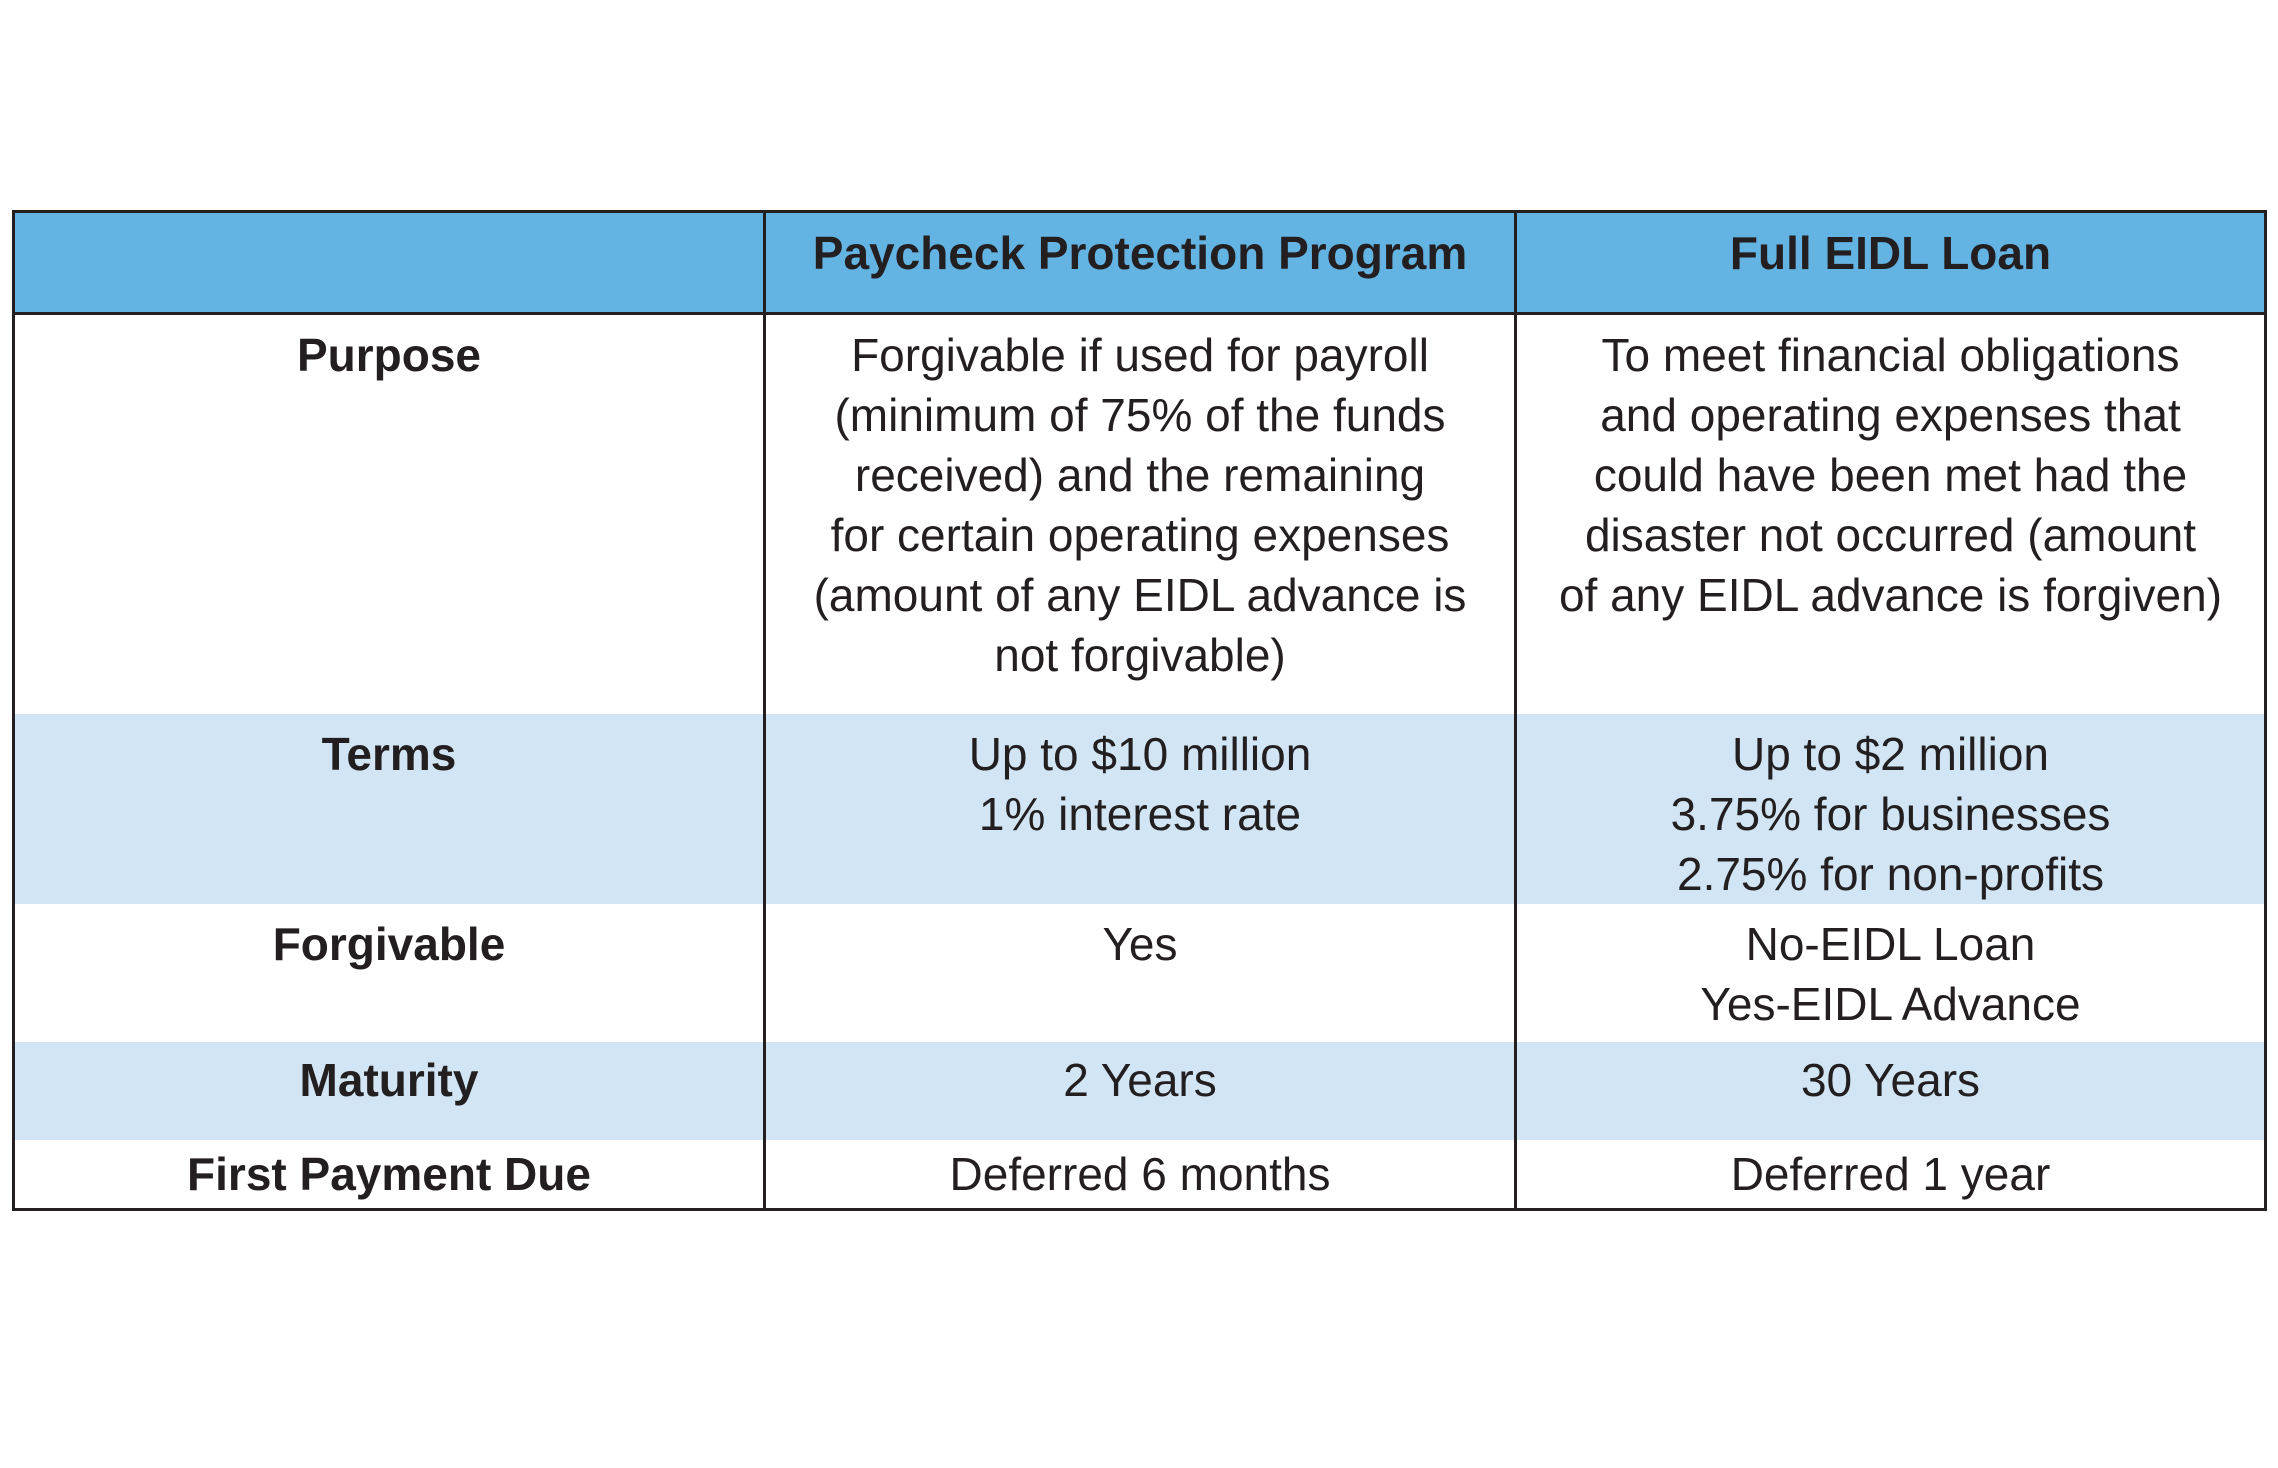  I want to click on row-label-terms: Terms, so click(389, 808).